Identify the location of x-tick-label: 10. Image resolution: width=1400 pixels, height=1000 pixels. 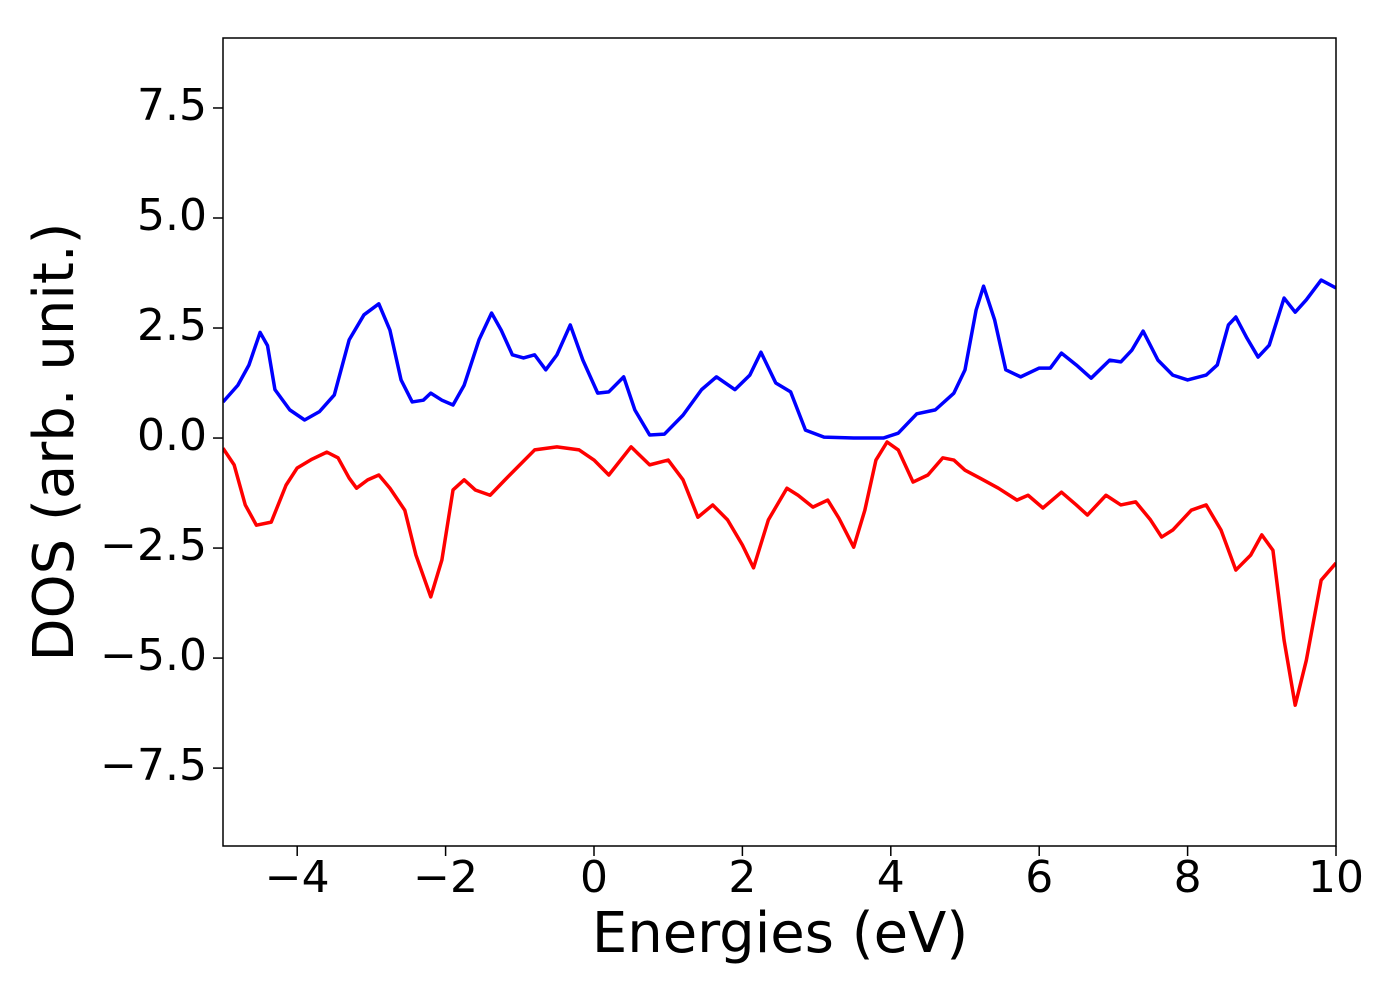
(1336, 877).